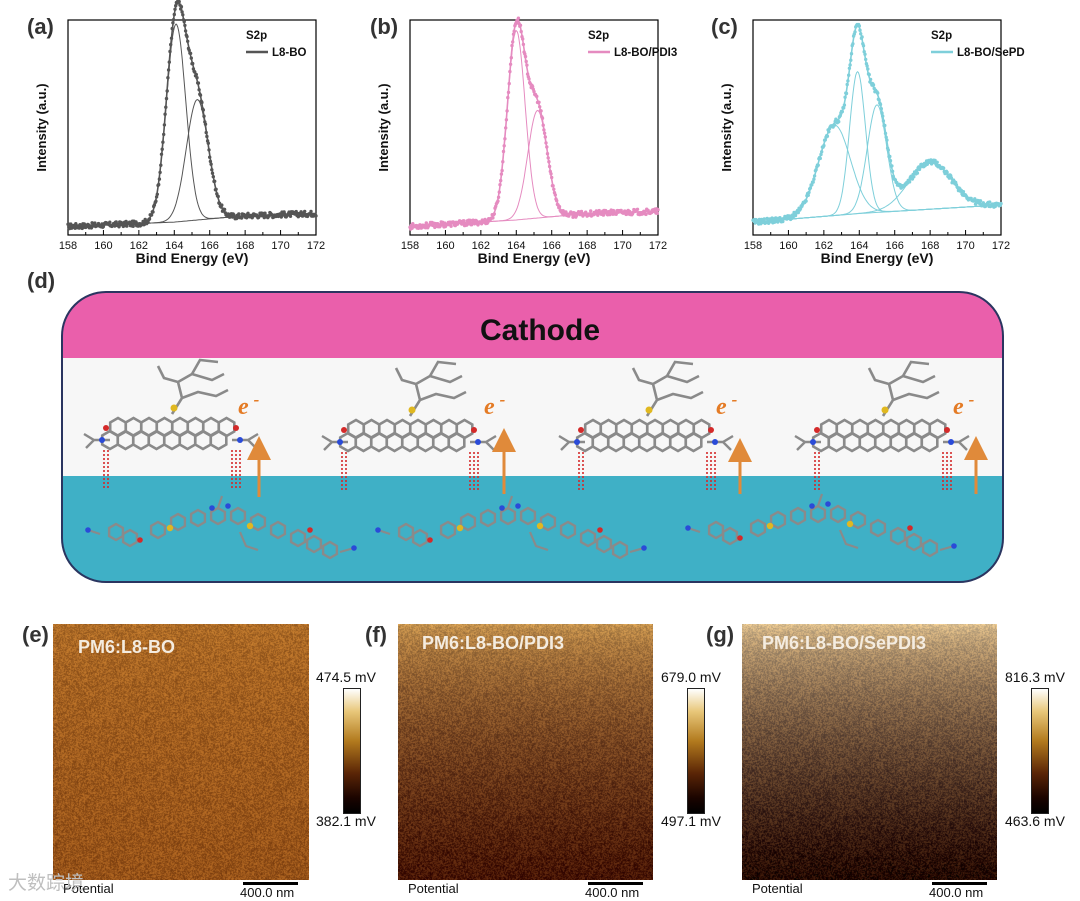  I want to click on scale-bar-e, so click(270, 883).